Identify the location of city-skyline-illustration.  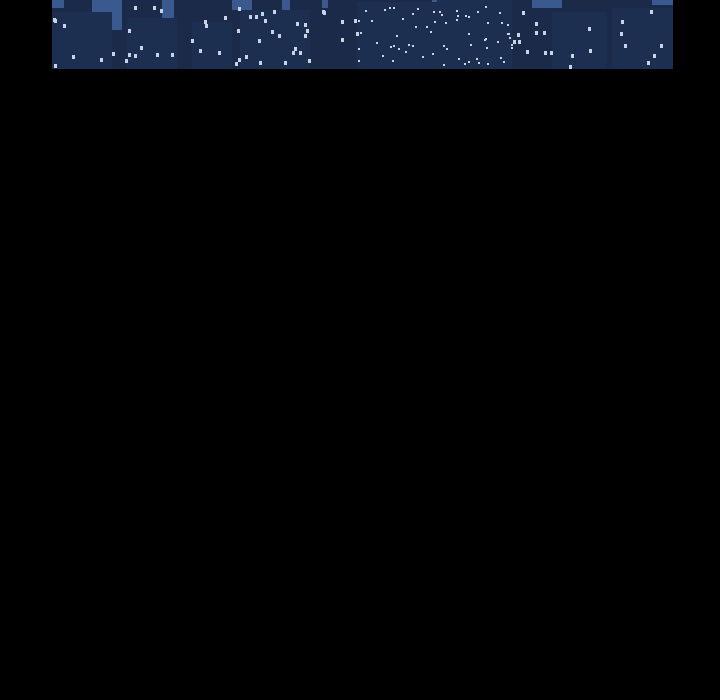
(362, 34).